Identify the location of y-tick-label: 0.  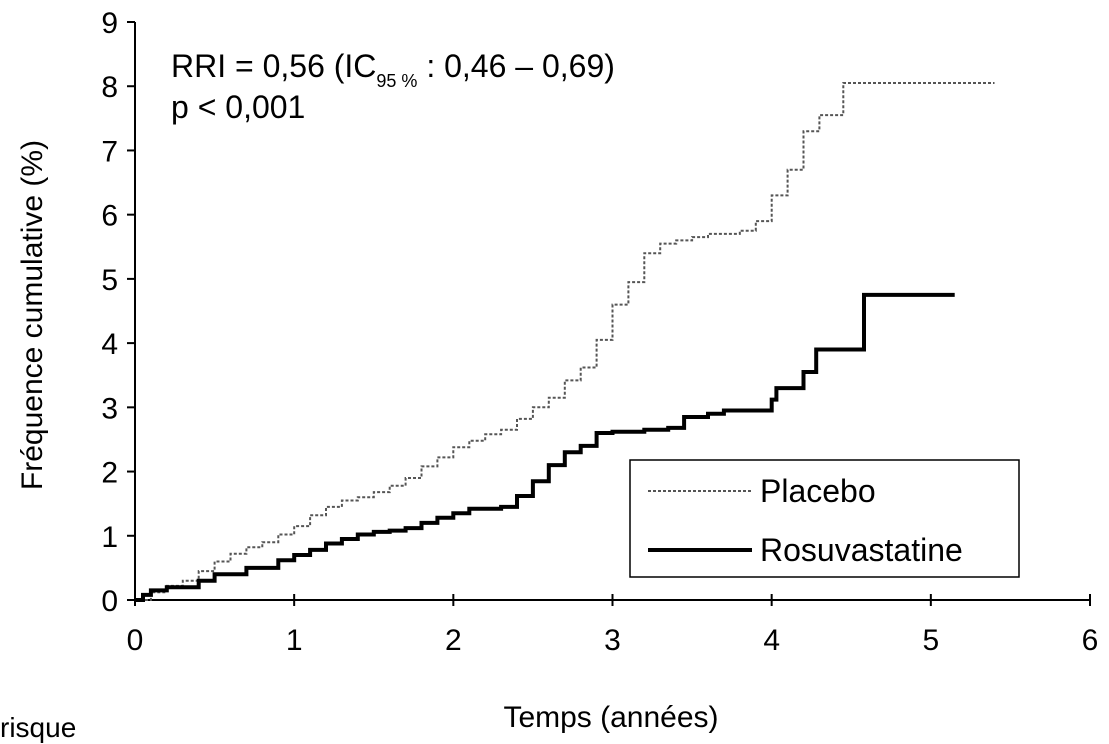
(109, 601).